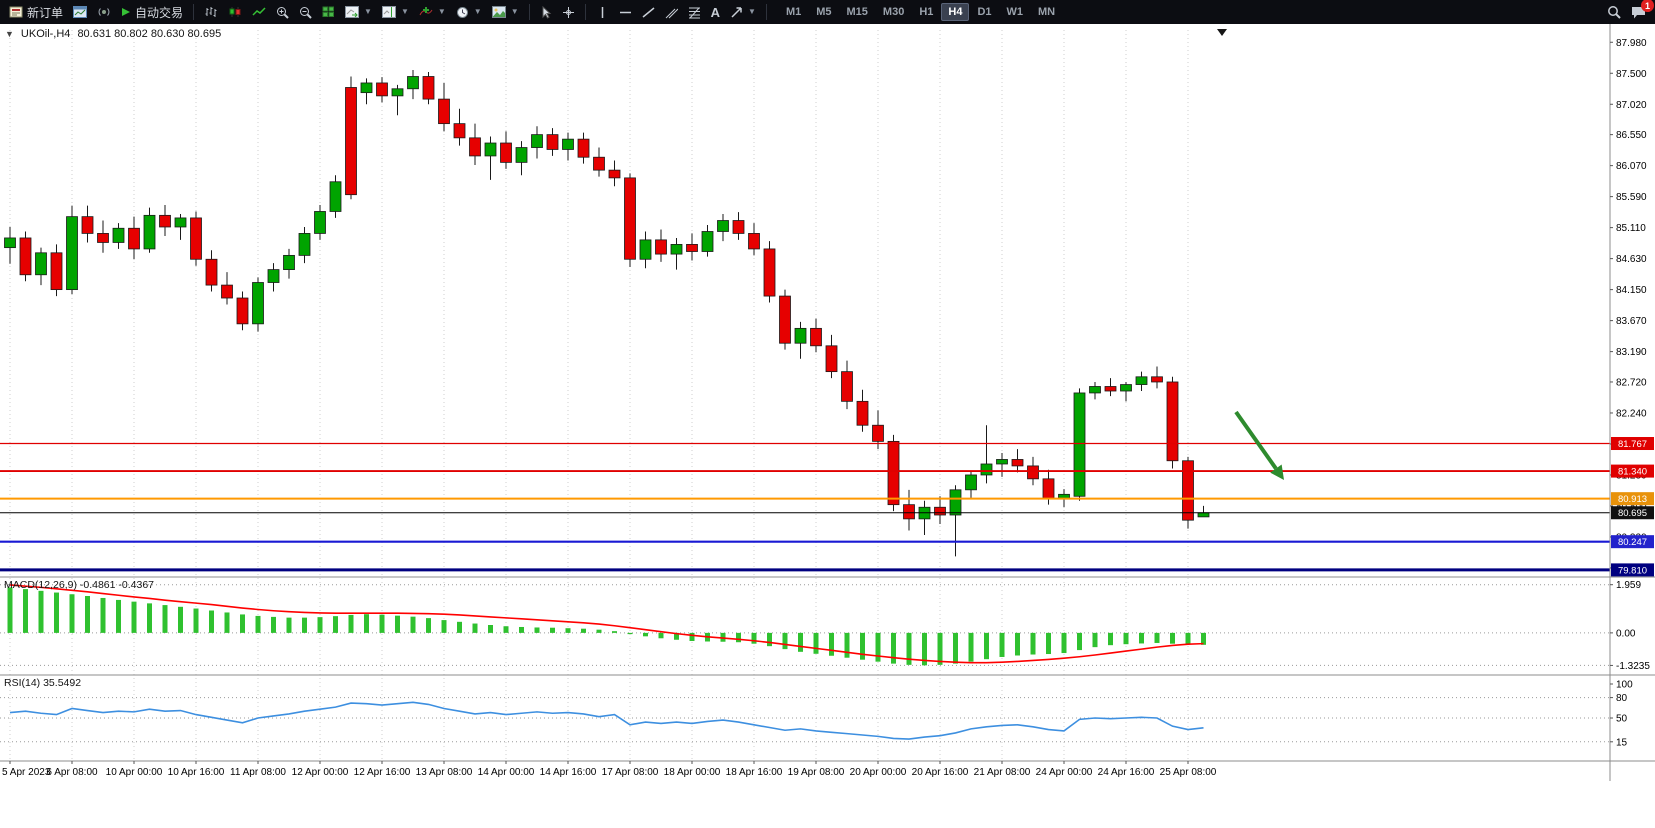 Image resolution: width=1655 pixels, height=828 pixels. I want to click on templates-button: ▼, so click(505, 12).